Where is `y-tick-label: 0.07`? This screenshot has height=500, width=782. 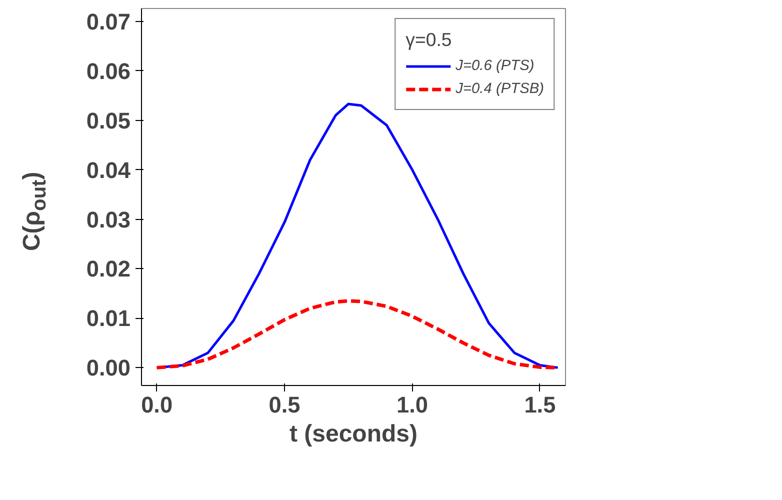
y-tick-label: 0.07 is located at coordinates (108, 21).